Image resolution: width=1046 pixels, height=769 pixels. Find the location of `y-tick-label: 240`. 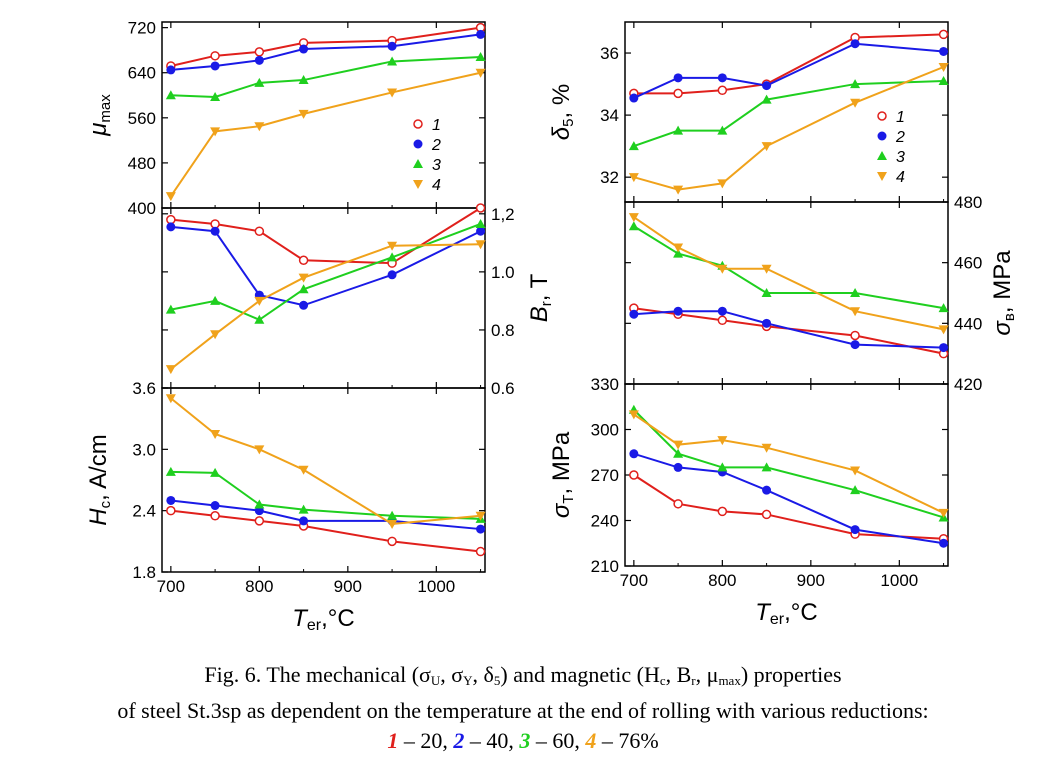

y-tick-label: 240 is located at coordinates (605, 521).